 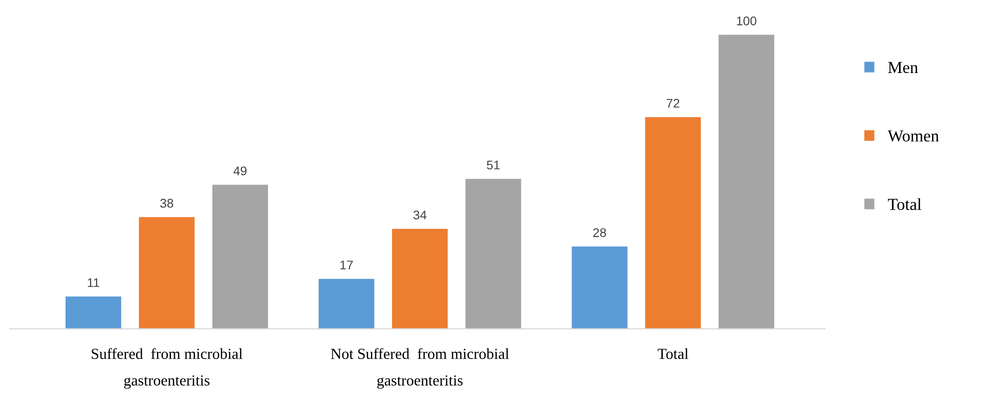 What do you see at coordinates (913, 136) in the screenshot?
I see `legend-label: Women` at bounding box center [913, 136].